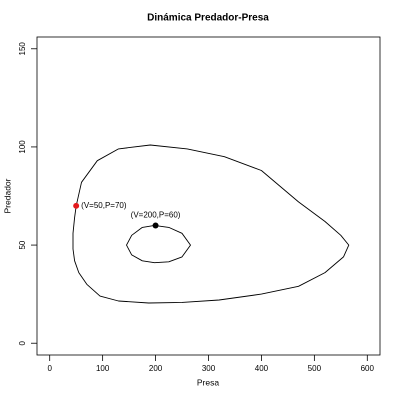 This screenshot has height=400, width=400. Describe the element at coordinates (156, 368) in the screenshot. I see `x-tick-label: 200` at that location.